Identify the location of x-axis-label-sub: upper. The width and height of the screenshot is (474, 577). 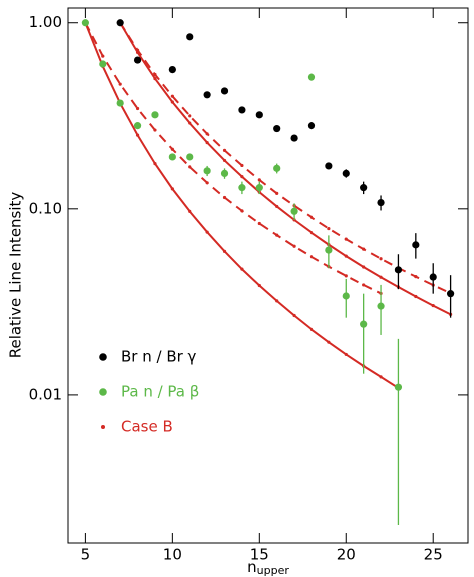
(273, 570).